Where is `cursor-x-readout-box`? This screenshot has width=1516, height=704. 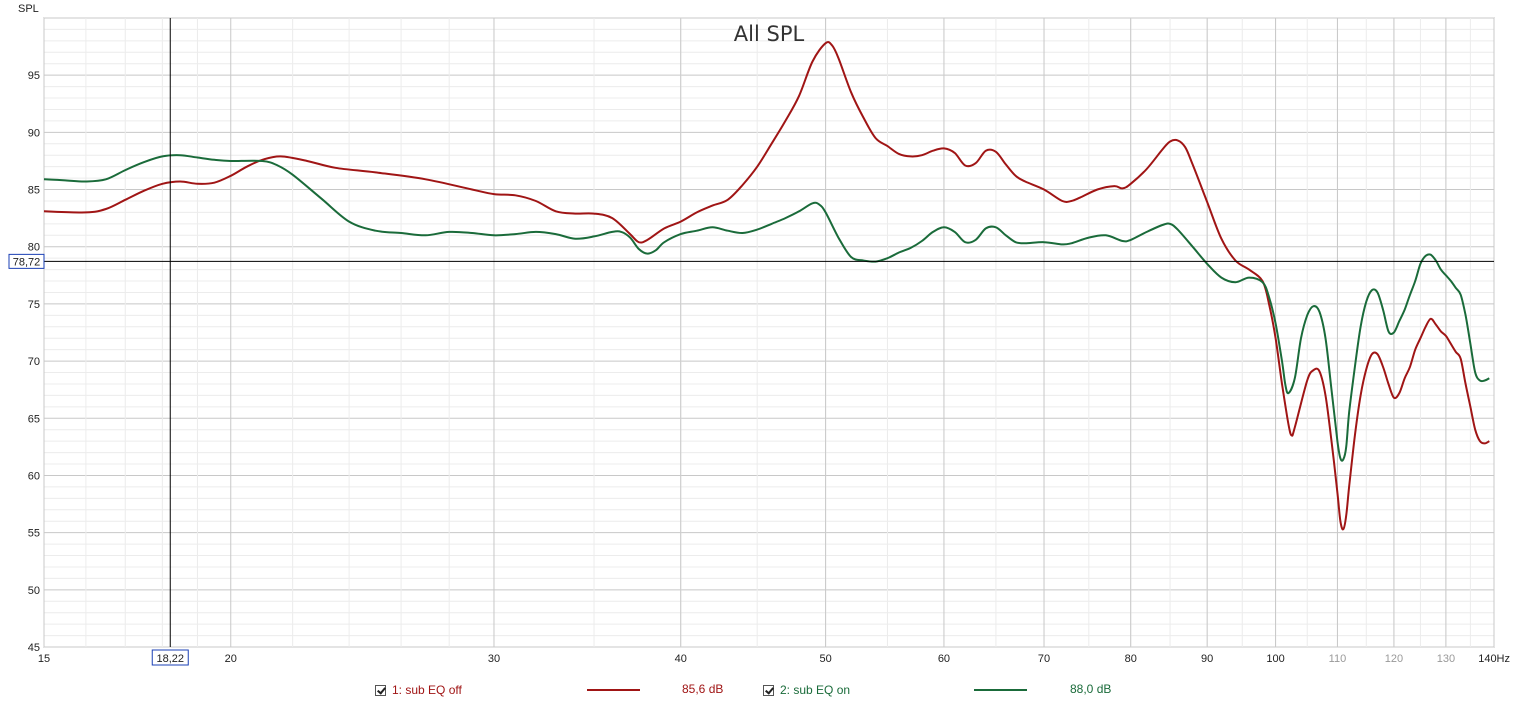 cursor-x-readout-box is located at coordinates (170, 657).